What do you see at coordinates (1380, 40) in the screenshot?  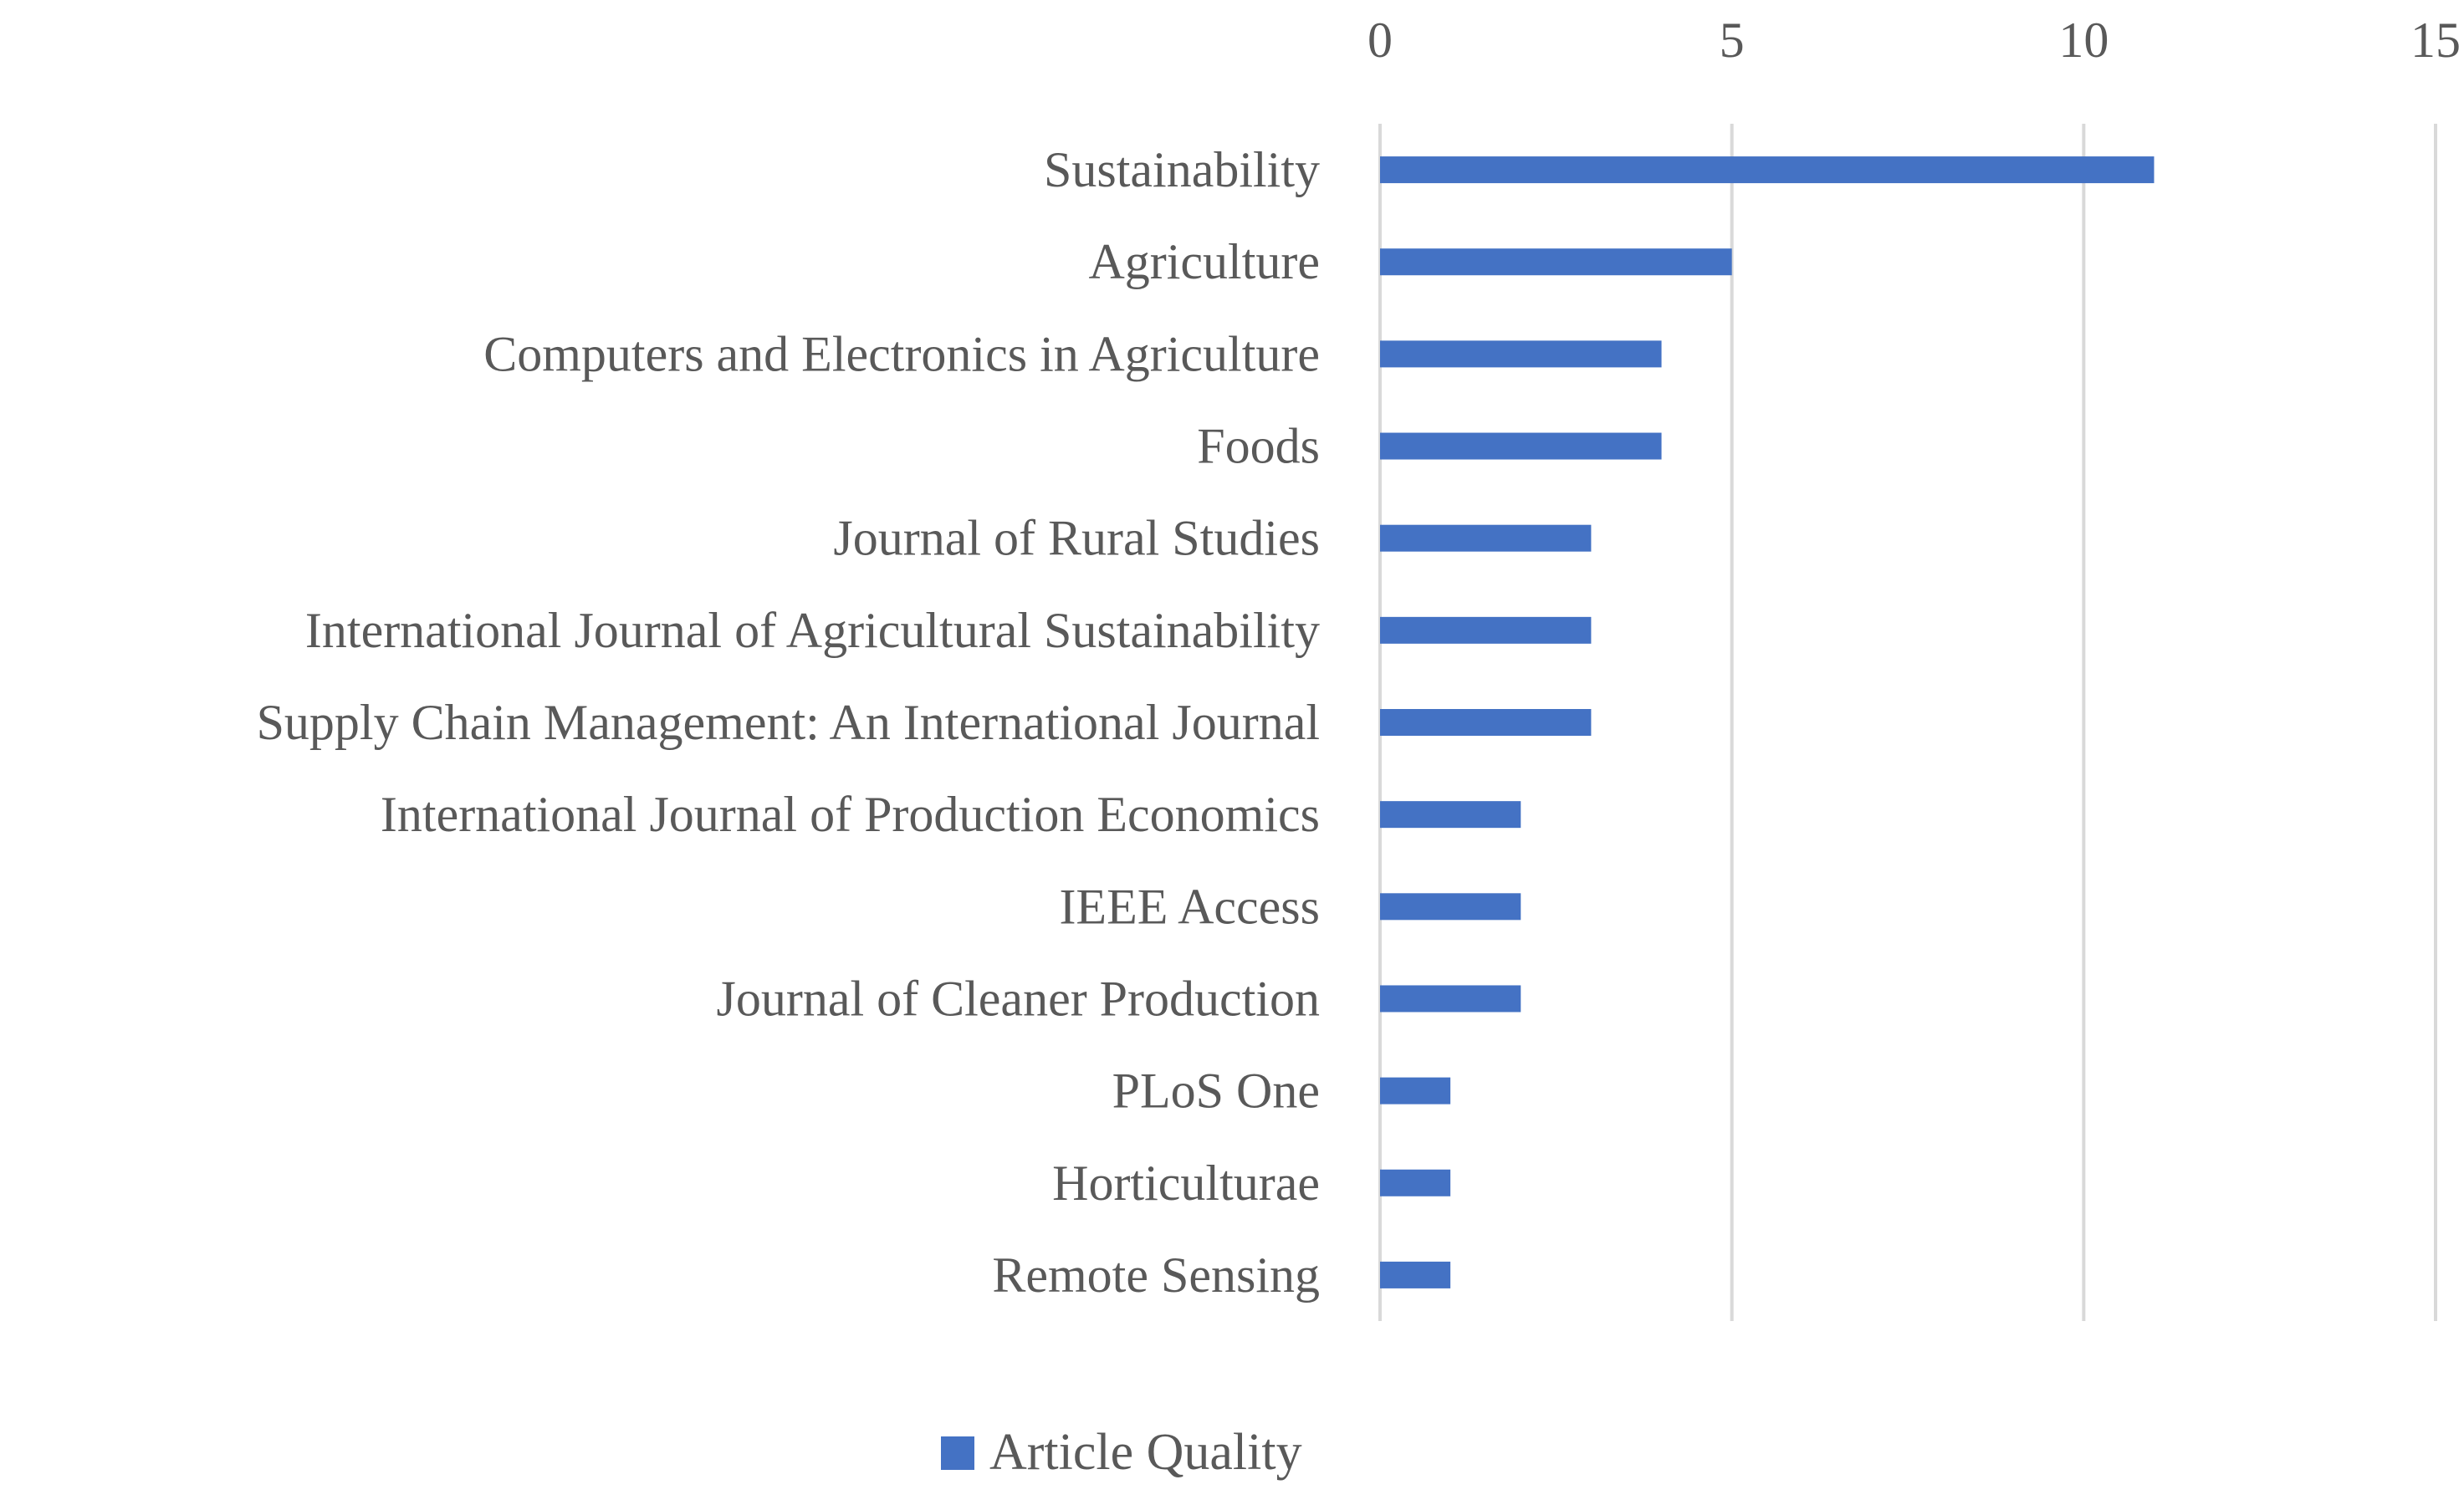 I see `x-tick-label: 0` at bounding box center [1380, 40].